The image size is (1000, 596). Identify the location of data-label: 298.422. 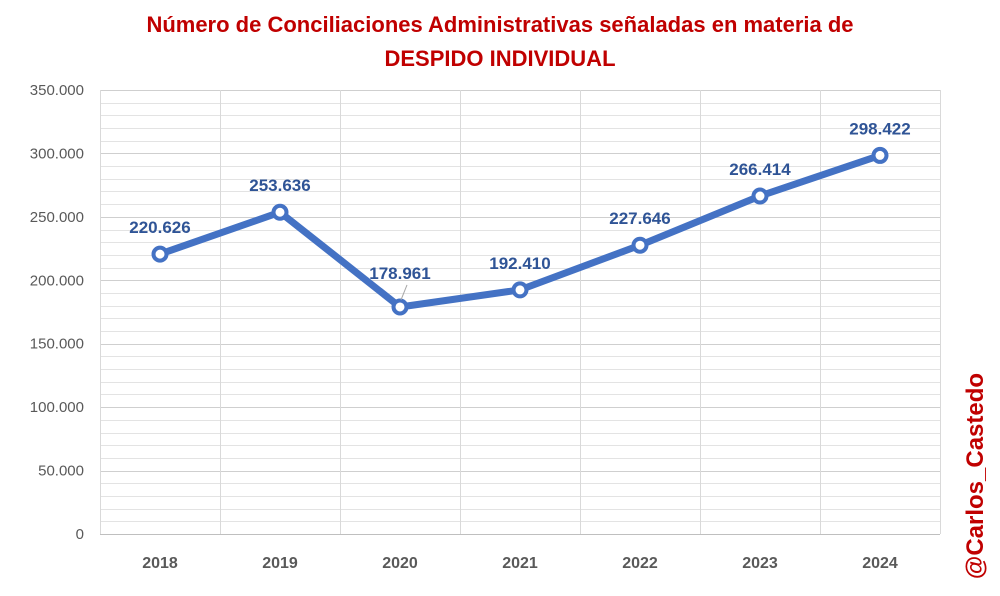
(879, 128).